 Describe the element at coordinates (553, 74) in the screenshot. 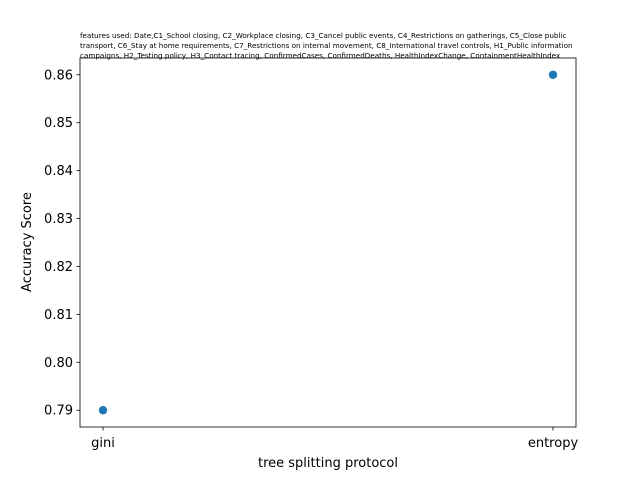

I see `data-point-entropy` at that location.